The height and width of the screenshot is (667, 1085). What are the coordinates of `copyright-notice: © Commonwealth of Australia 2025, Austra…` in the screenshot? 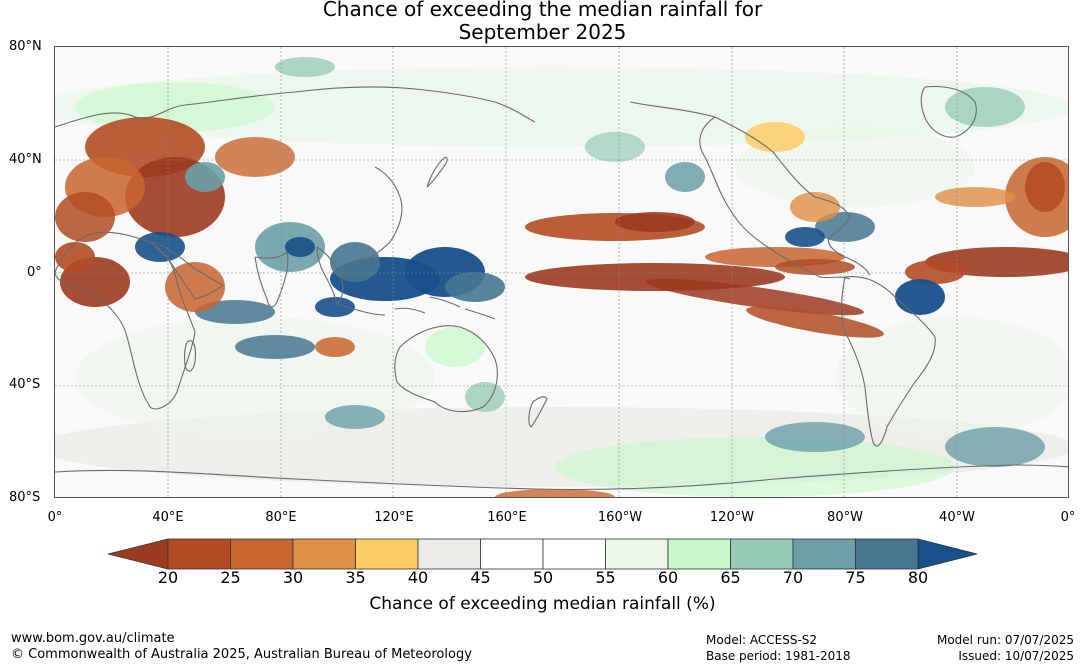 It's located at (241, 654).